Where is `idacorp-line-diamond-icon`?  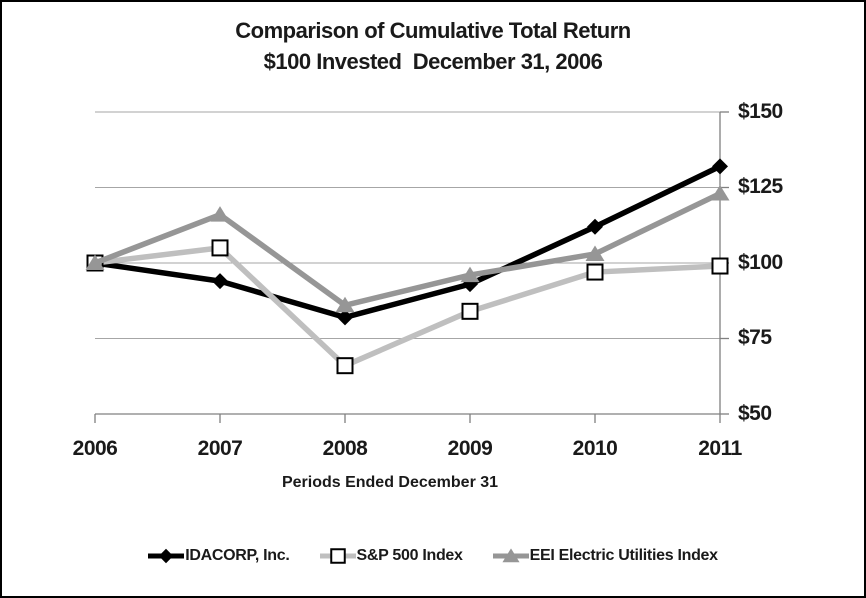
idacorp-line-diamond-icon is located at coordinates (166, 556).